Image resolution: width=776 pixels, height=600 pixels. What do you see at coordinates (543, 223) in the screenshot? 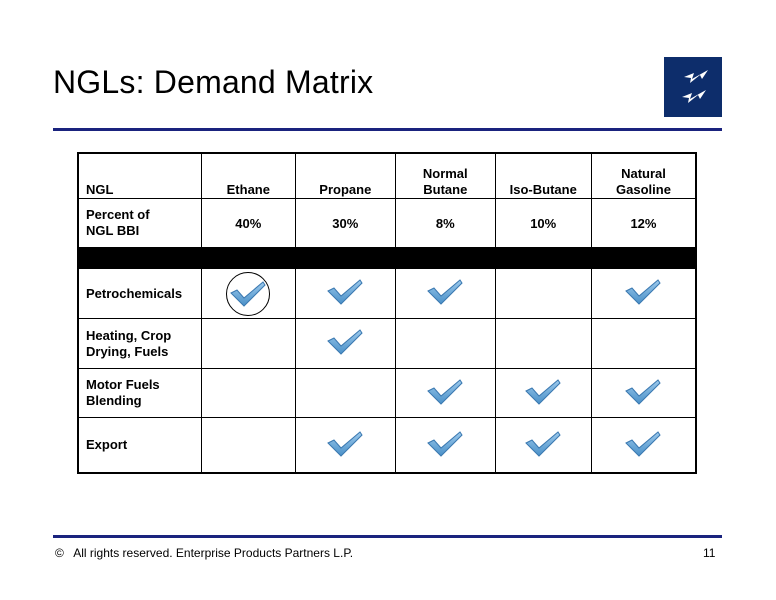
I see `percent-value: 10%` at bounding box center [543, 223].